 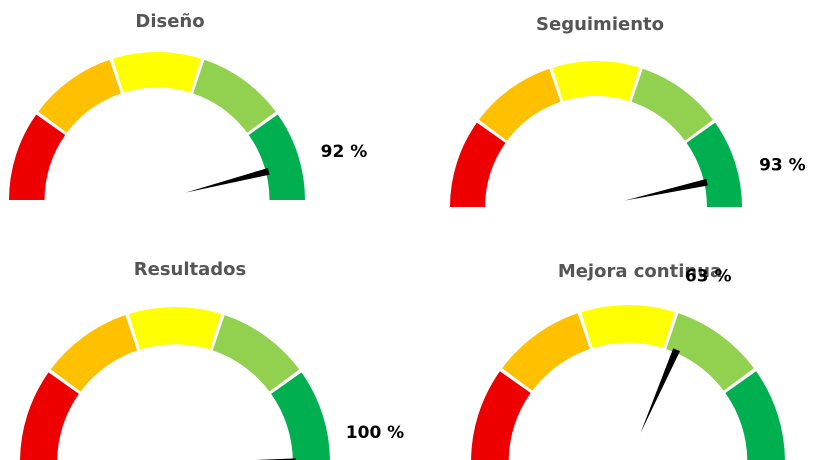 I want to click on value-label: 92 %, so click(x=344, y=152).